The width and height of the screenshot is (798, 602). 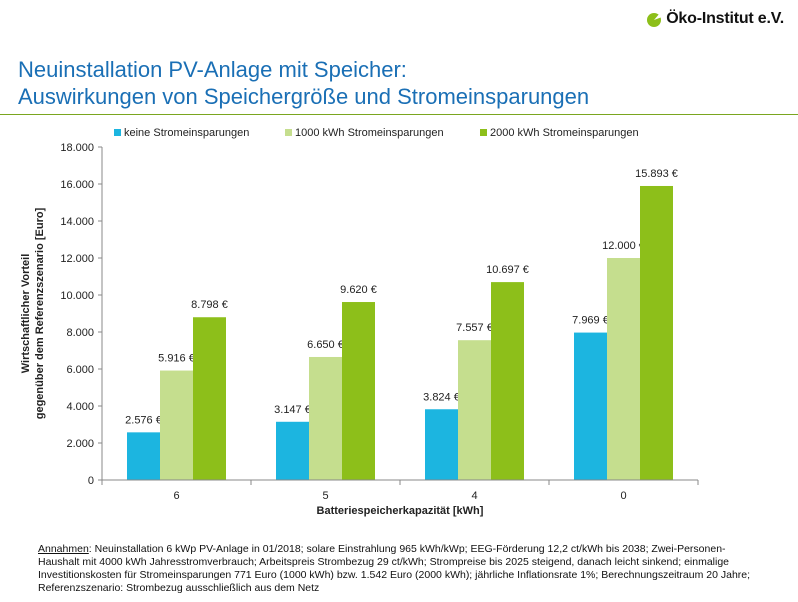 What do you see at coordinates (474, 328) in the screenshot?
I see `data-label: 7.557 €` at bounding box center [474, 328].